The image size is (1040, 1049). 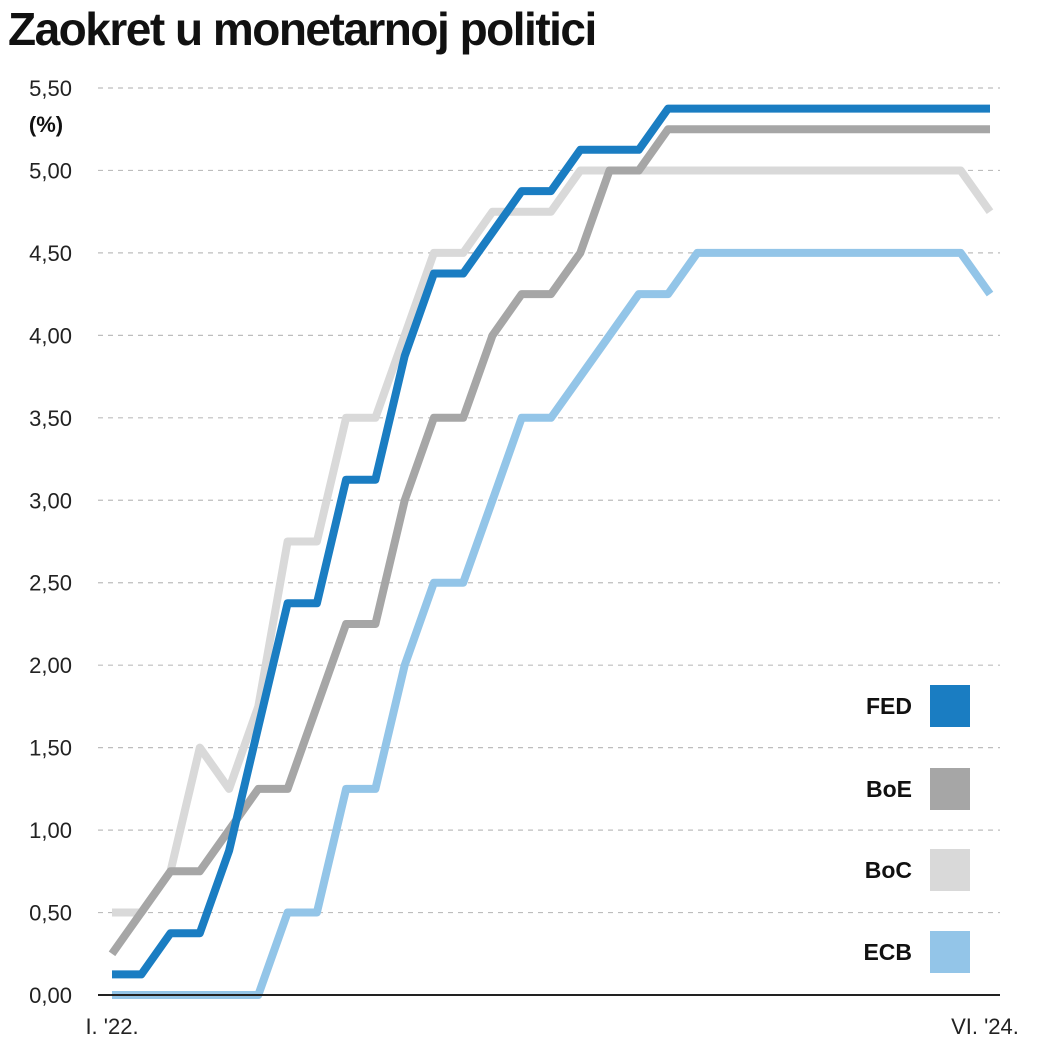 What do you see at coordinates (887, 952) in the screenshot?
I see `legend-label-ecb: ECB` at bounding box center [887, 952].